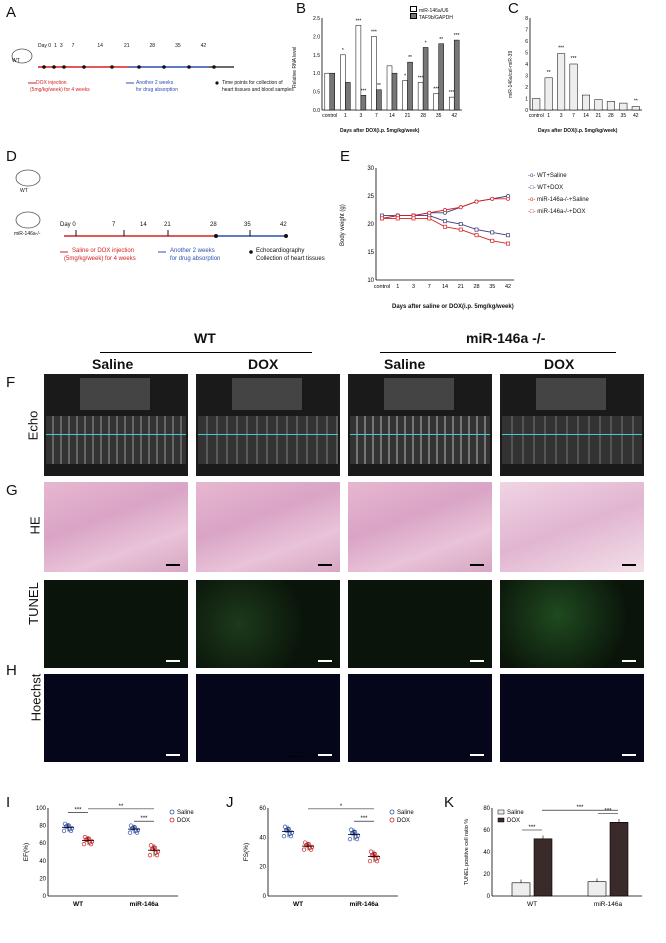 Image resolution: width=666 pixels, height=943 pixels. Describe the element at coordinates (268, 527) in the screenshot. I see `he-image-wt-dox` at that location.